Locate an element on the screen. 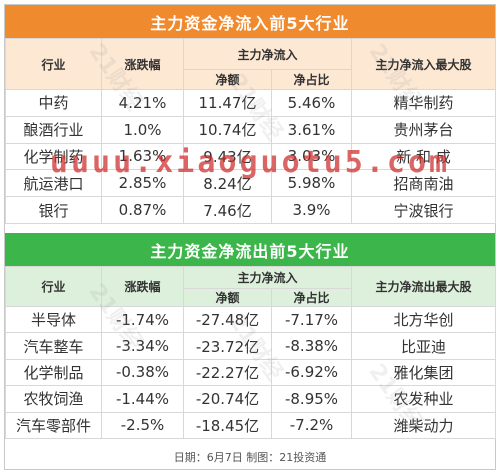 The image size is (500, 474). net-cell: -27.48亿 is located at coordinates (227, 319).